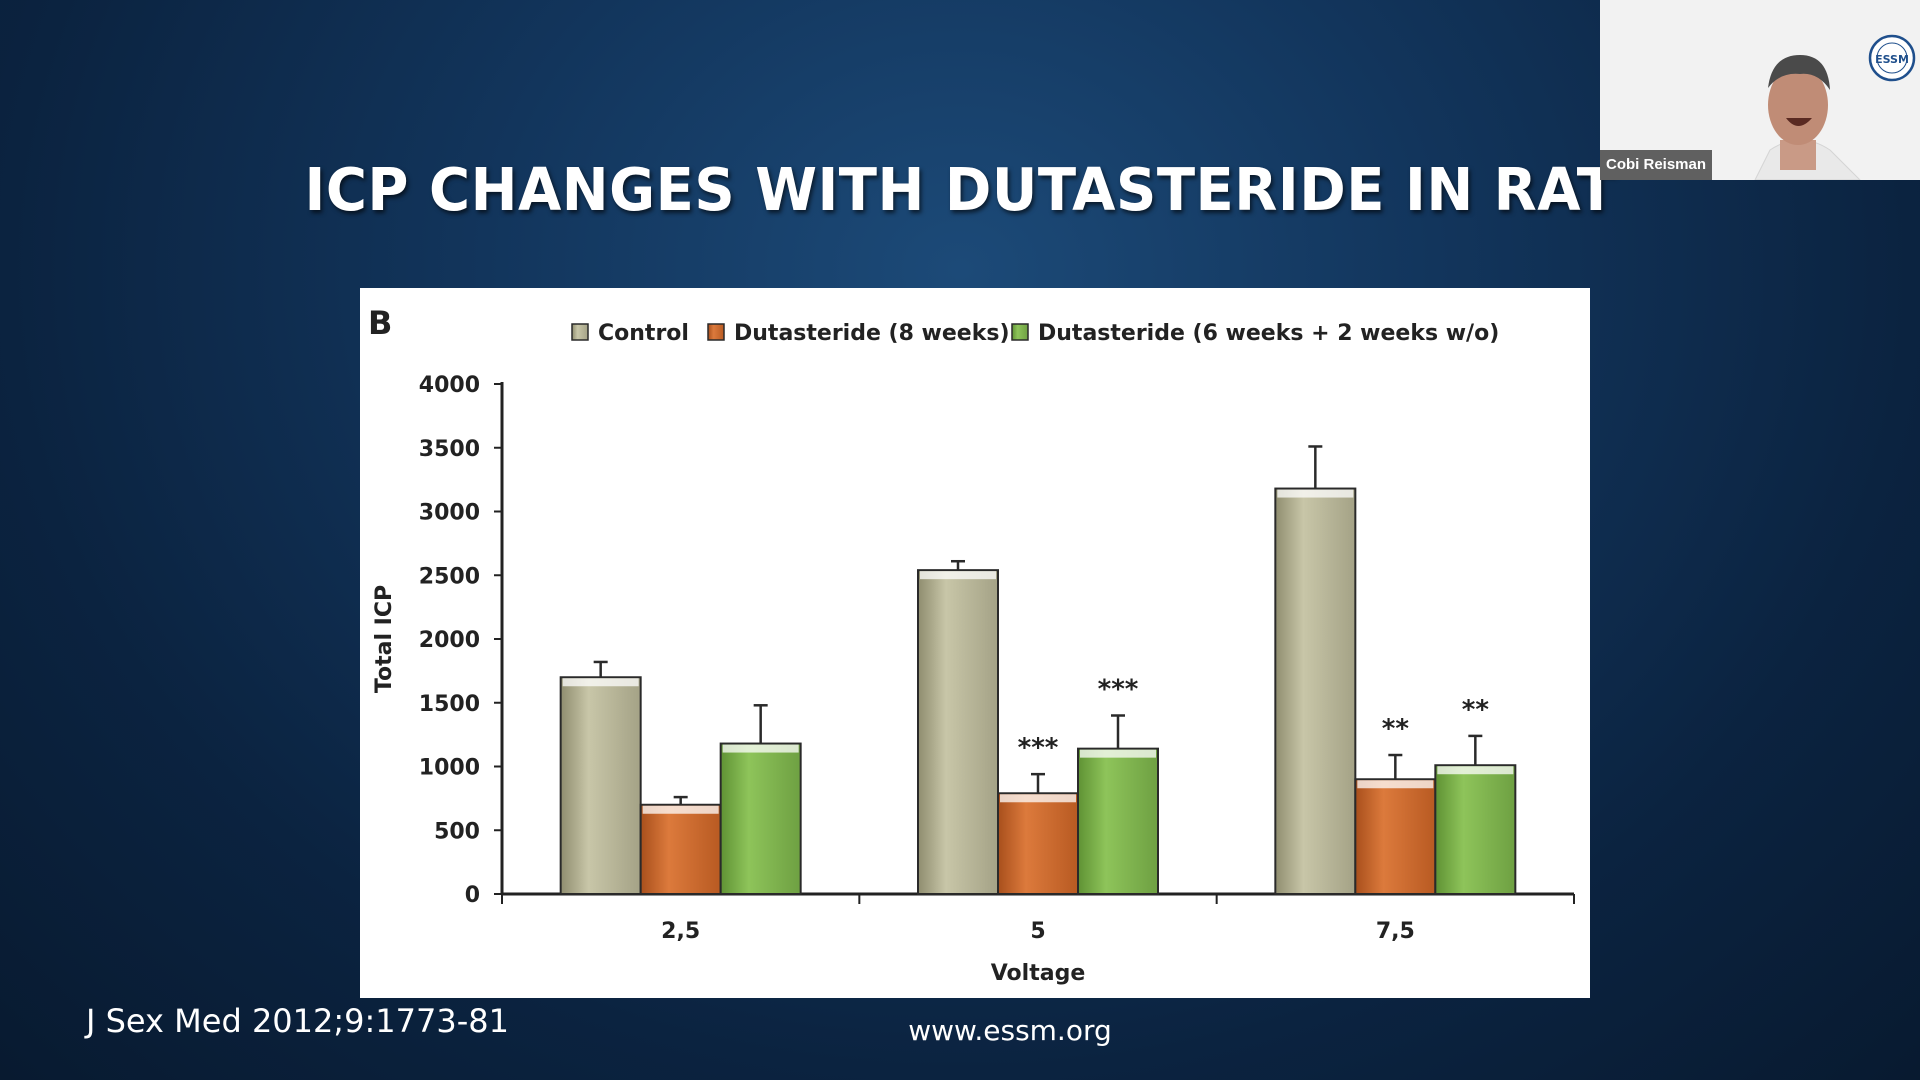  What do you see at coordinates (449, 576) in the screenshot?
I see `y-tick-label: 2500` at bounding box center [449, 576].